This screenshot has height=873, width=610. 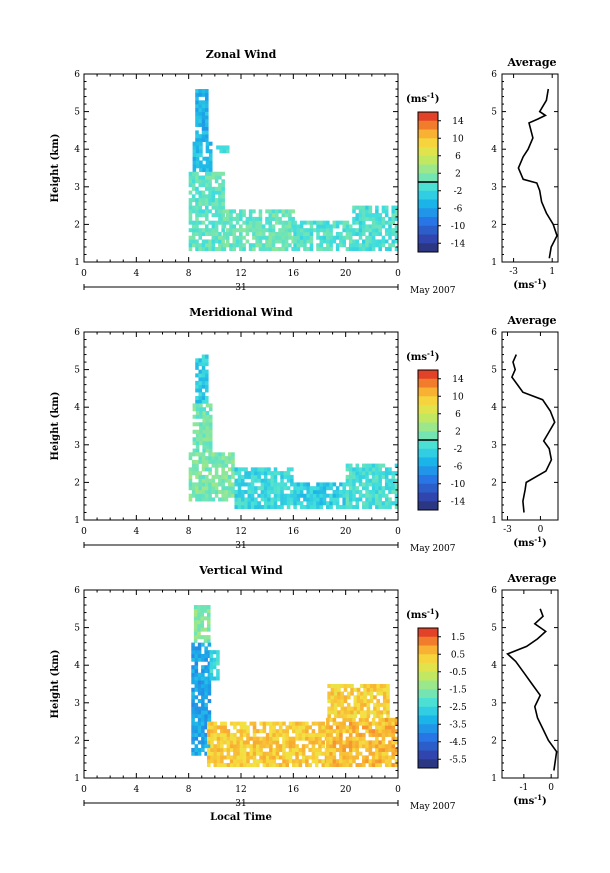 I want to click on x-tick-label: 0, so click(x=398, y=532).